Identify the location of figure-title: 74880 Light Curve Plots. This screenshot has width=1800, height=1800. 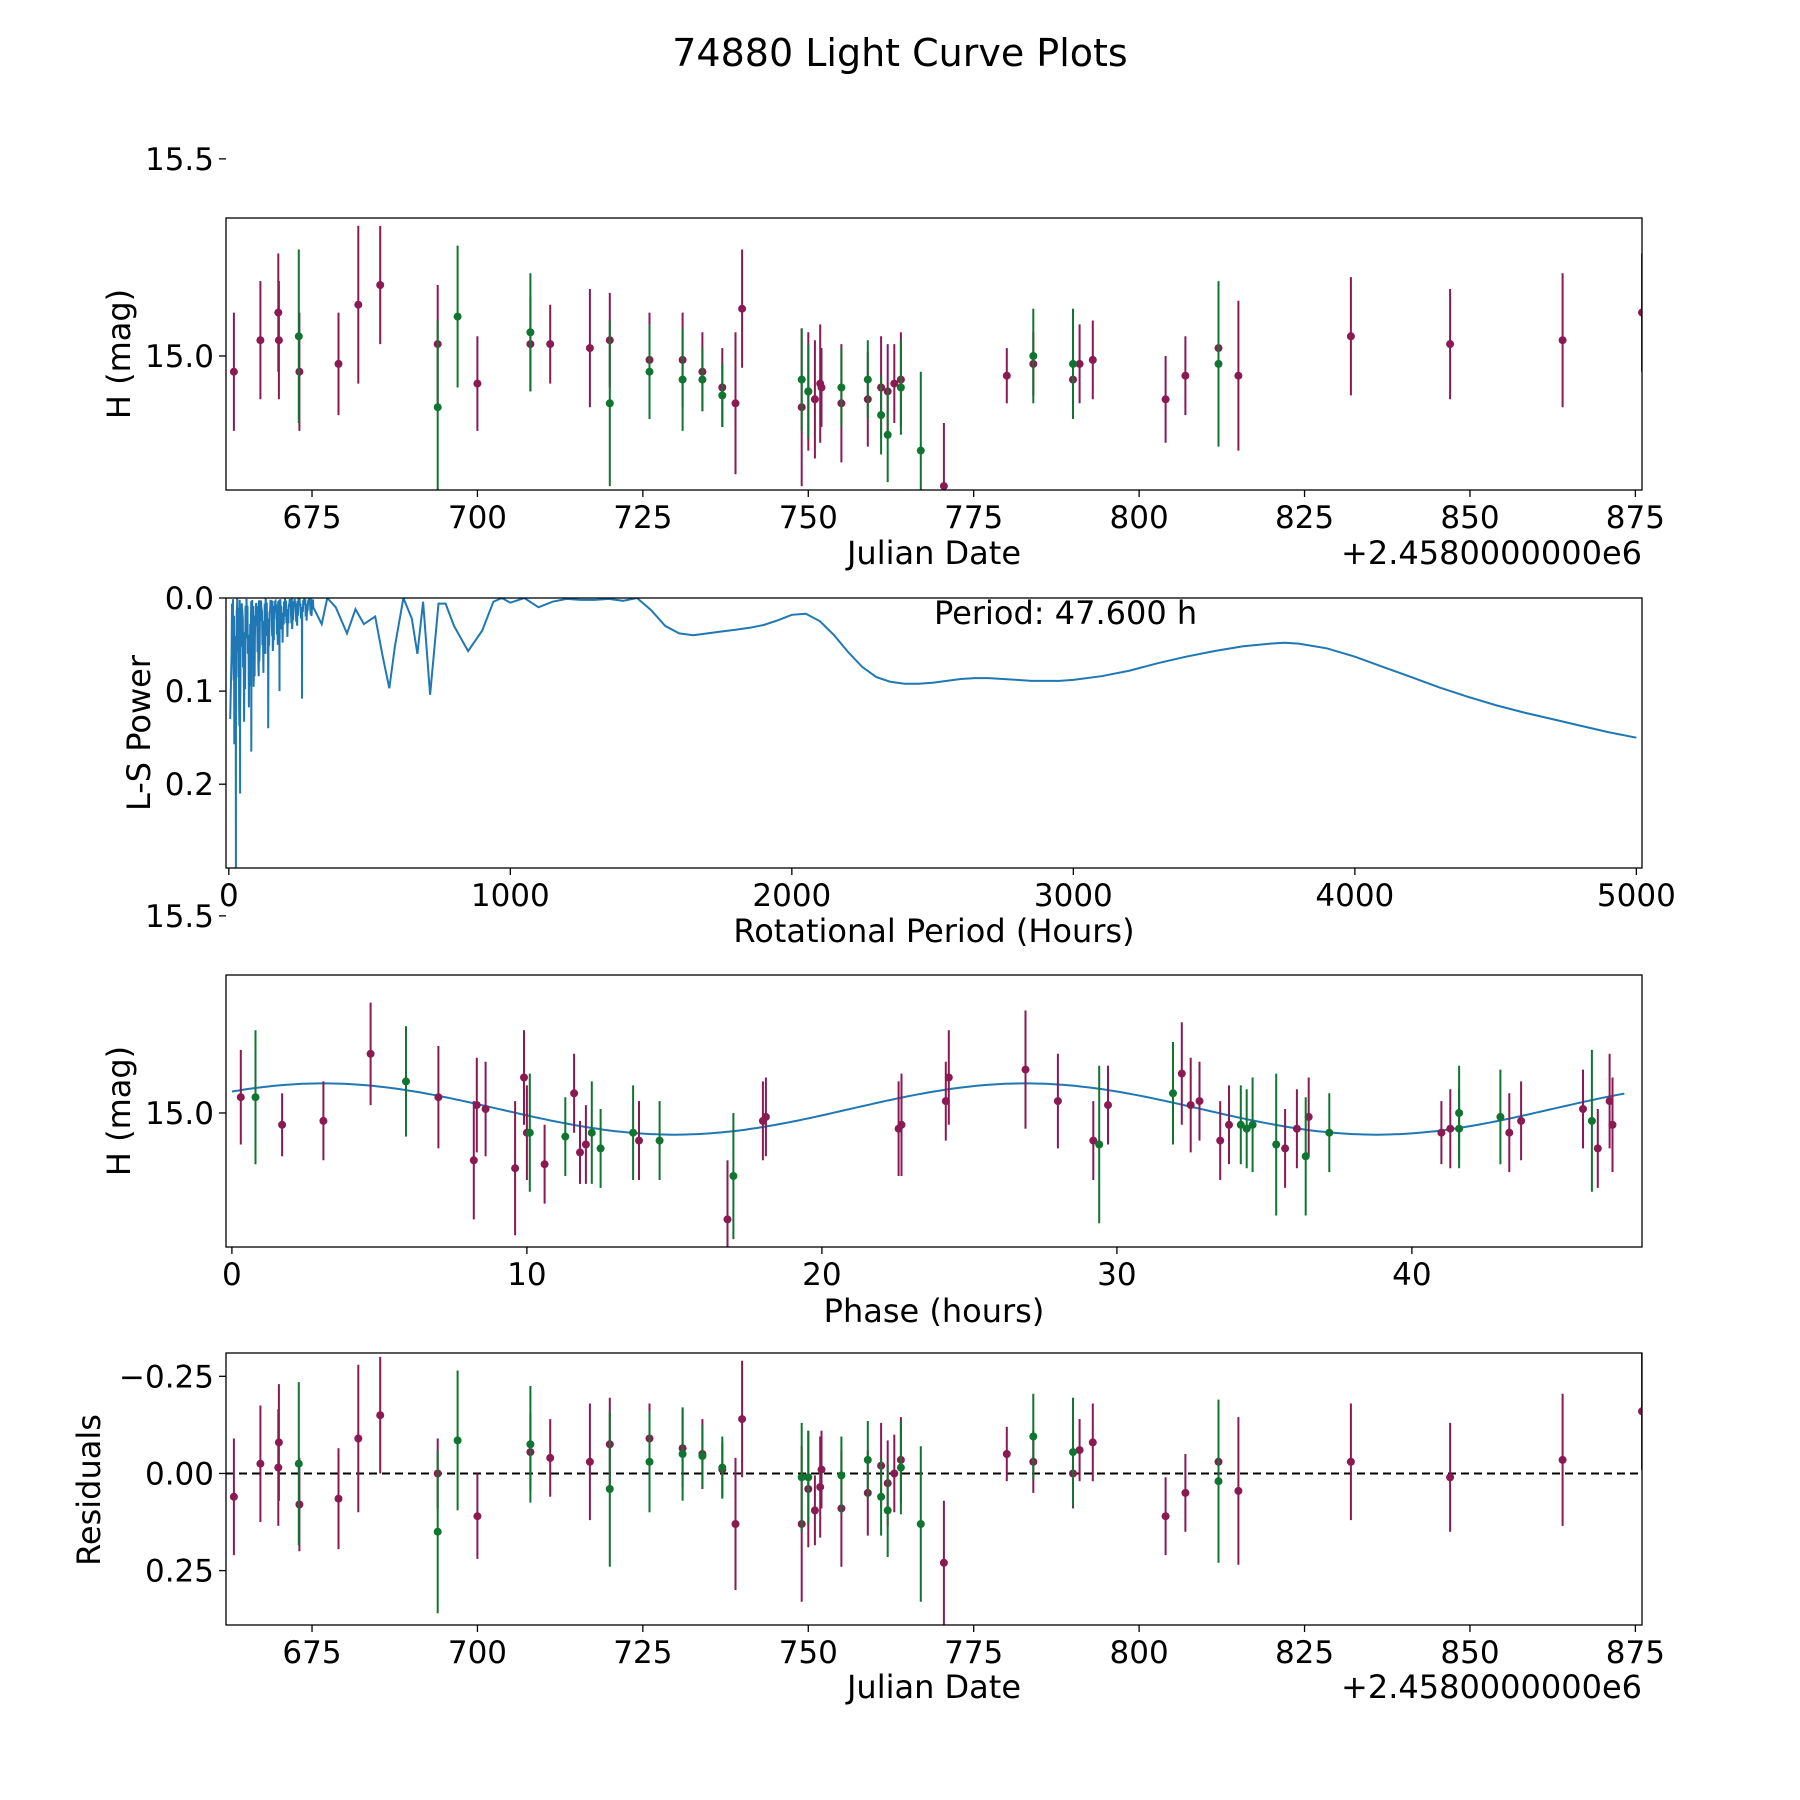
(899, 53).